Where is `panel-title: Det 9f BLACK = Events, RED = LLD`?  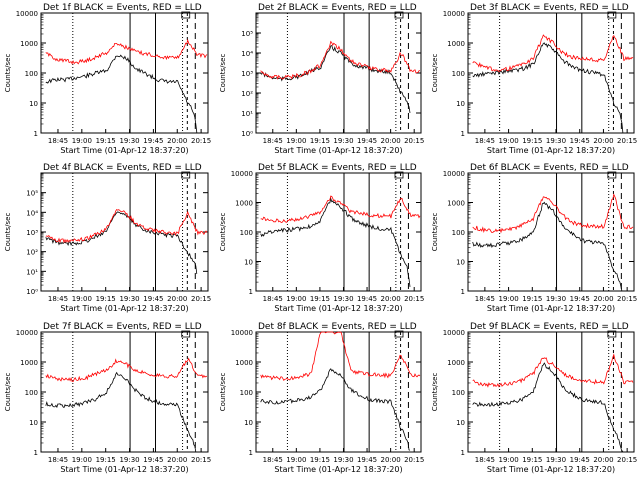 panel-title: Det 9f BLACK = Events, RED = LLD is located at coordinates (549, 327).